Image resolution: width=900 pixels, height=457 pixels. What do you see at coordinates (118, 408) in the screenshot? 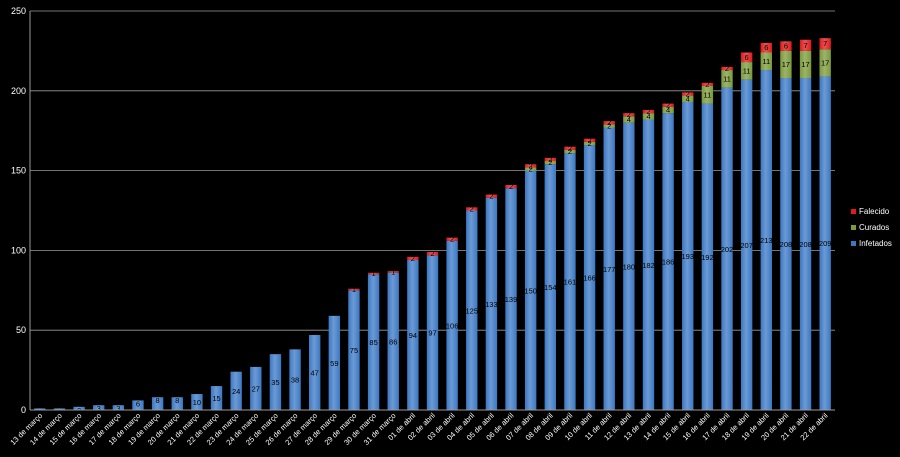
I see `data-label-infetados: 3` at bounding box center [118, 408].